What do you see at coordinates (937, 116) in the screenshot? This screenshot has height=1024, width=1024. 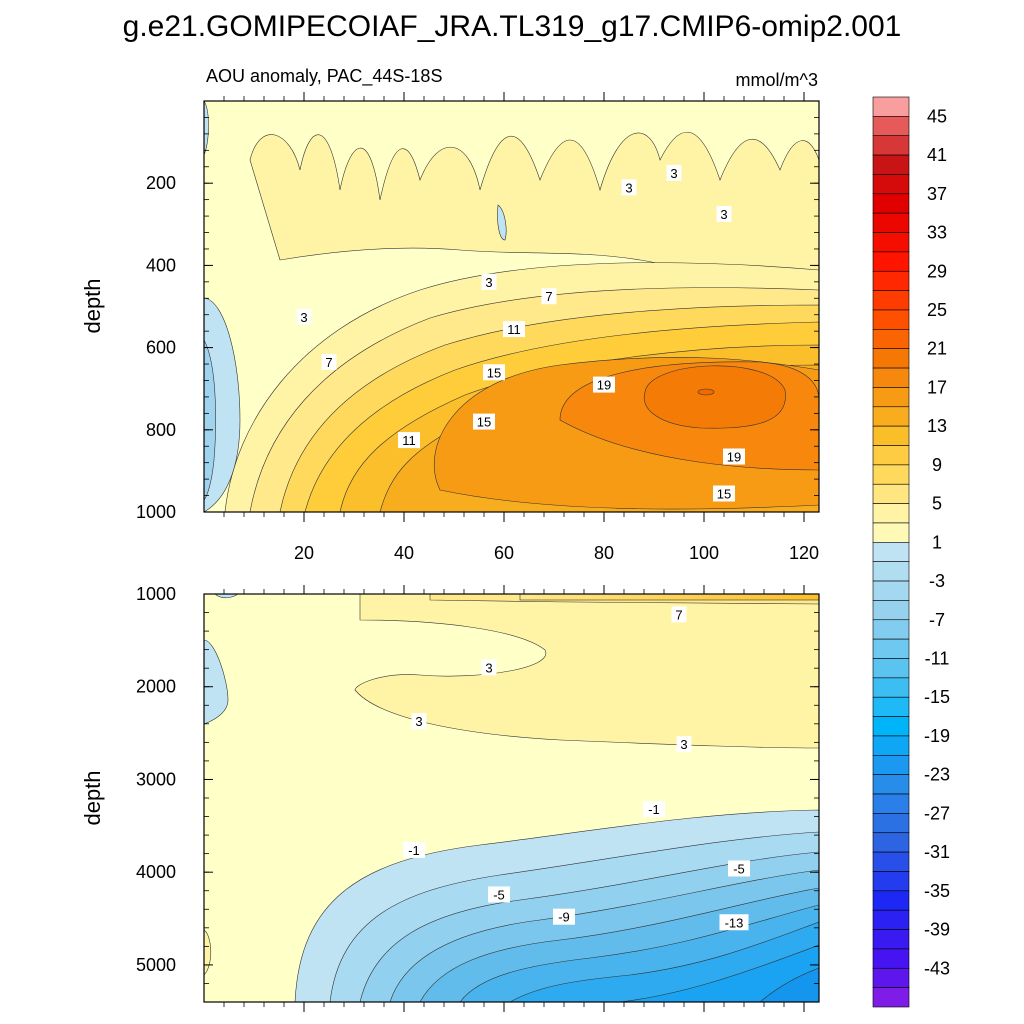 I see `colorbar-tick-label: 45` at bounding box center [937, 116].